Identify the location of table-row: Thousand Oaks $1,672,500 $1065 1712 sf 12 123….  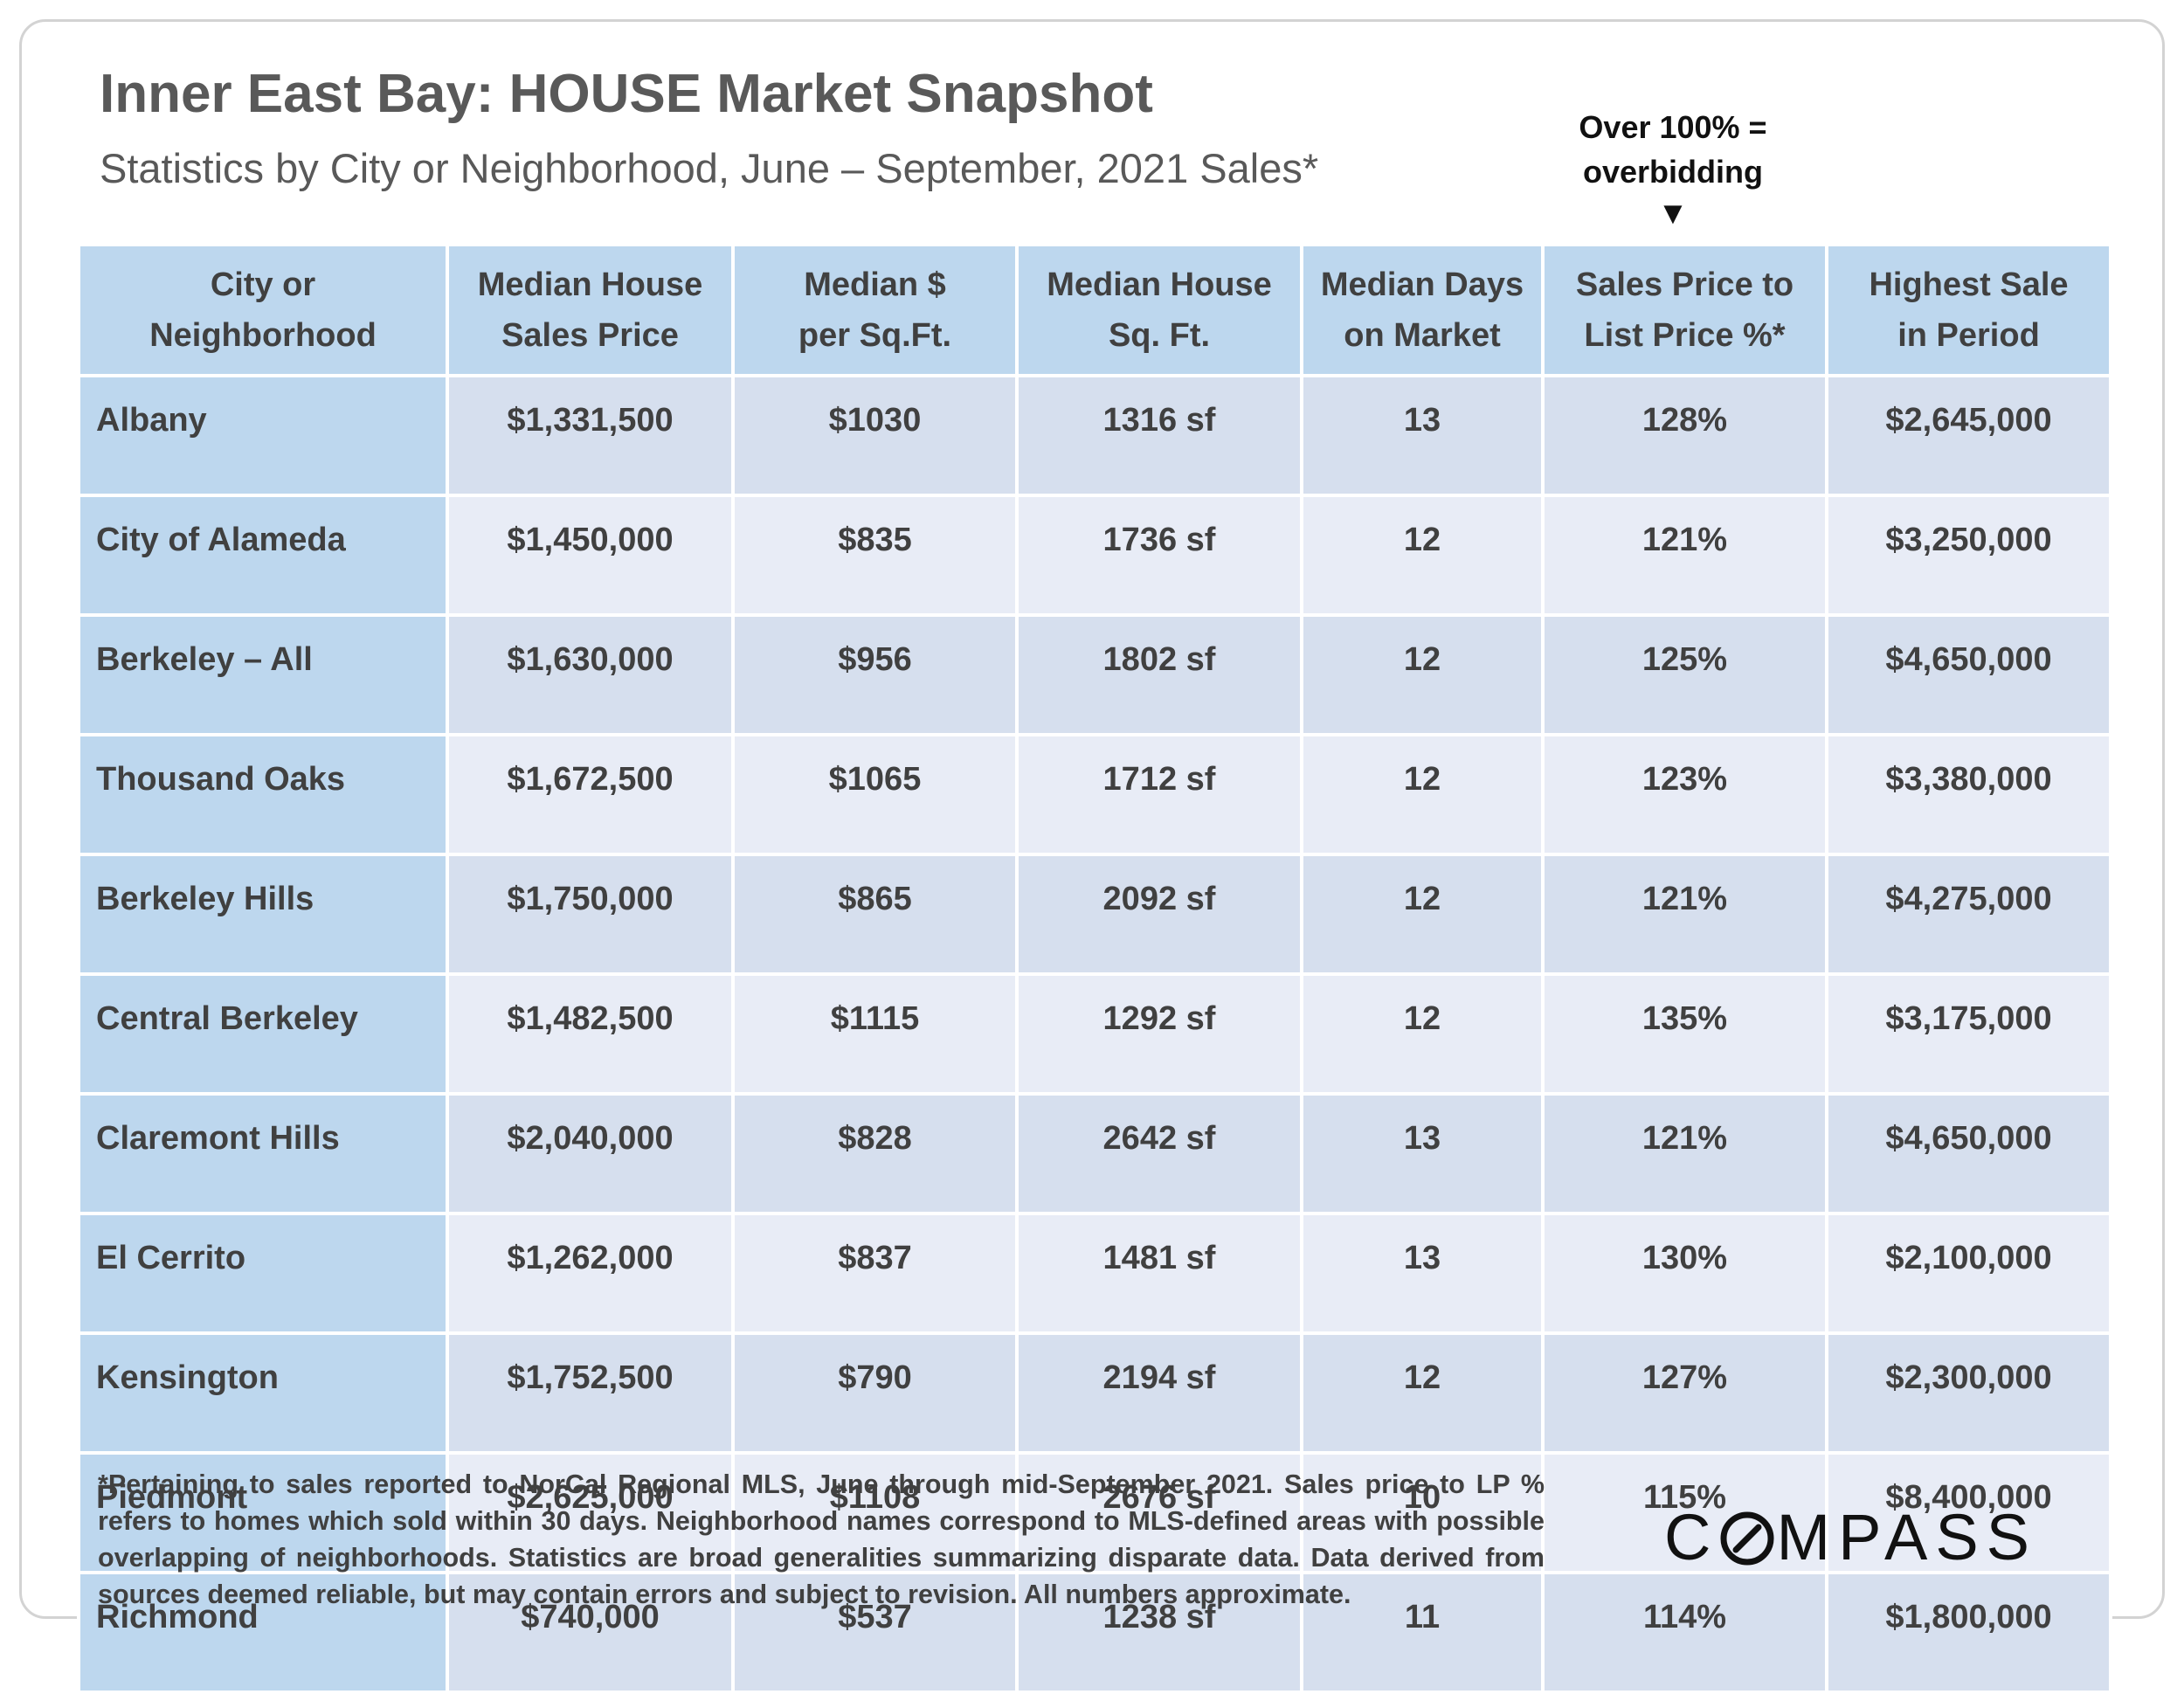
(1094, 794).